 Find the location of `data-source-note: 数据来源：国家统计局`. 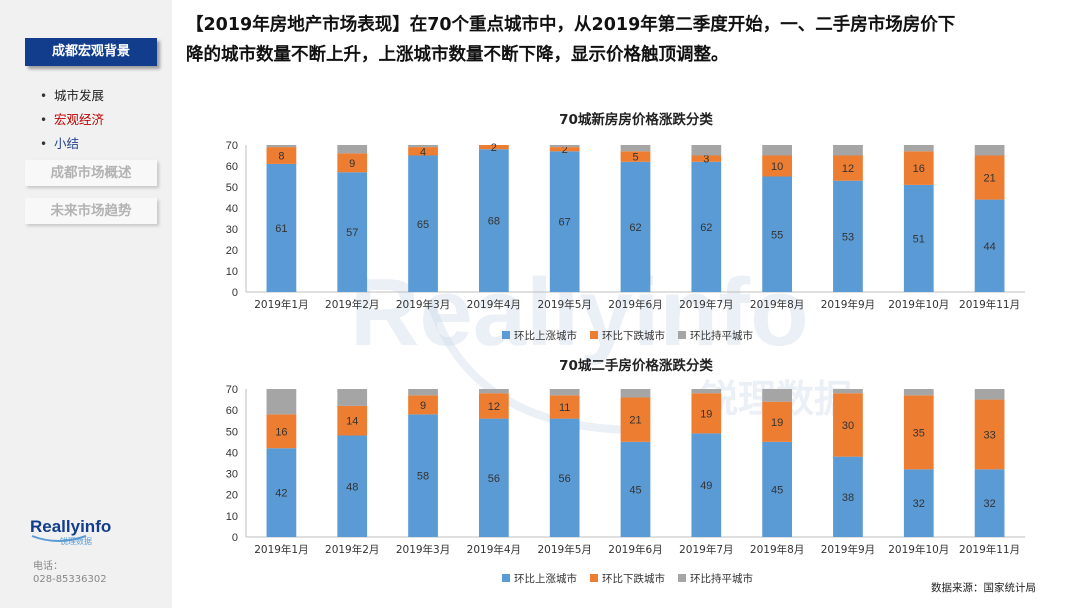

data-source-note: 数据来源：国家统计局 is located at coordinates (983, 588).